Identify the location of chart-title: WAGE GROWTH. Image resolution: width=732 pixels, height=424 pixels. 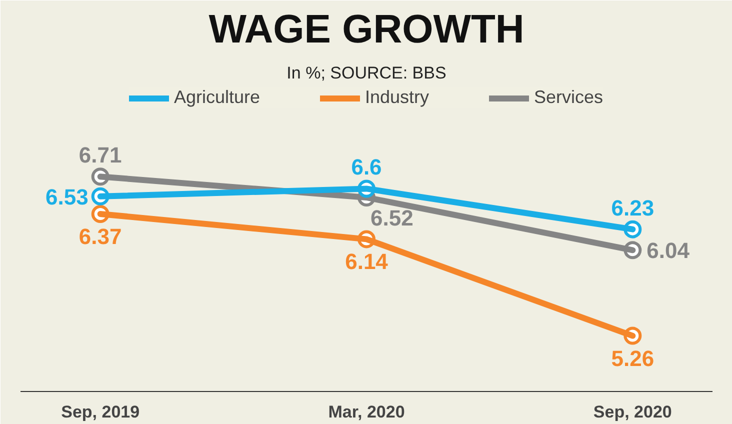
(366, 30).